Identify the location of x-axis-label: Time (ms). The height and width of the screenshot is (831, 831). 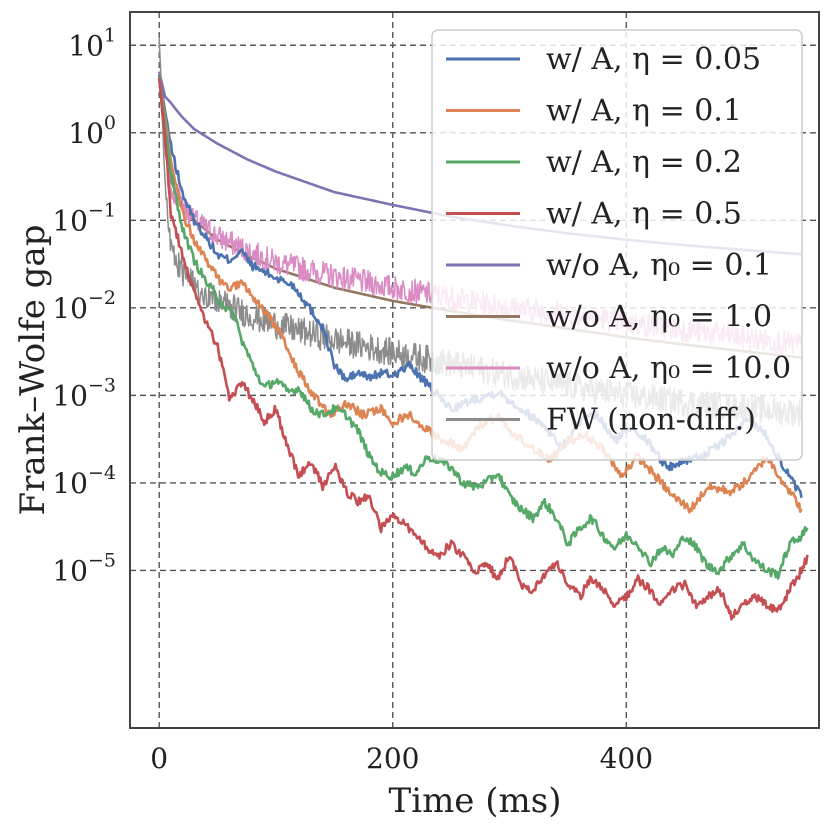
(475, 801).